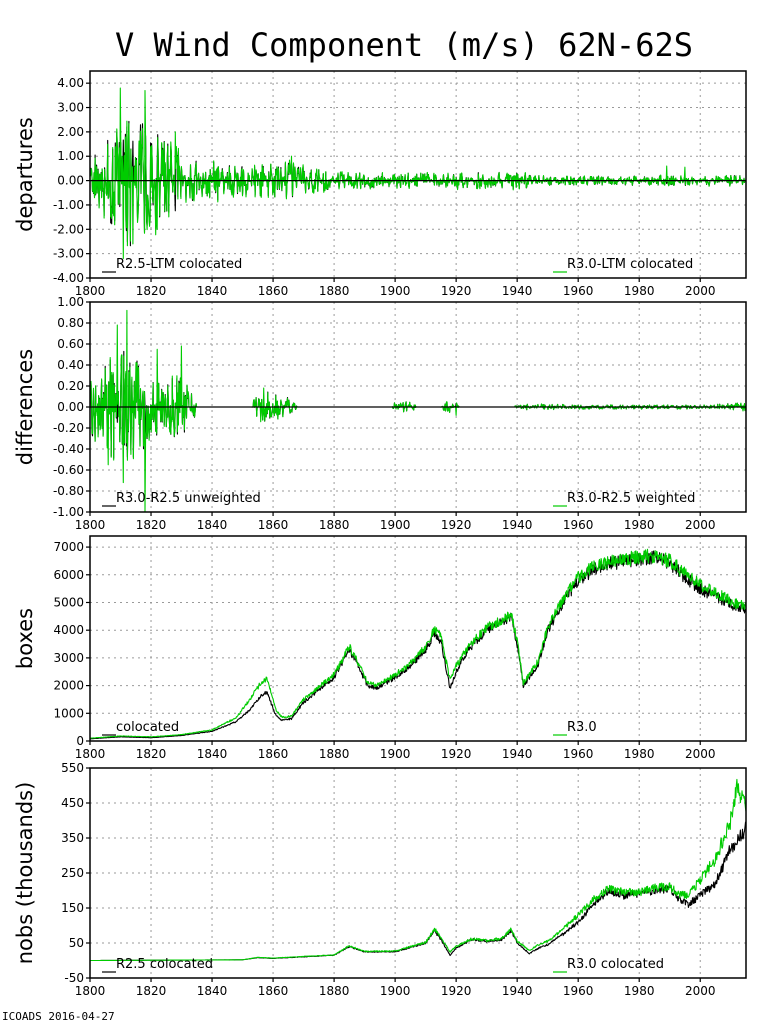 This screenshot has width=768, height=1024. What do you see at coordinates (68, 470) in the screenshot?
I see `y-tick-label: -0.60` at bounding box center [68, 470].